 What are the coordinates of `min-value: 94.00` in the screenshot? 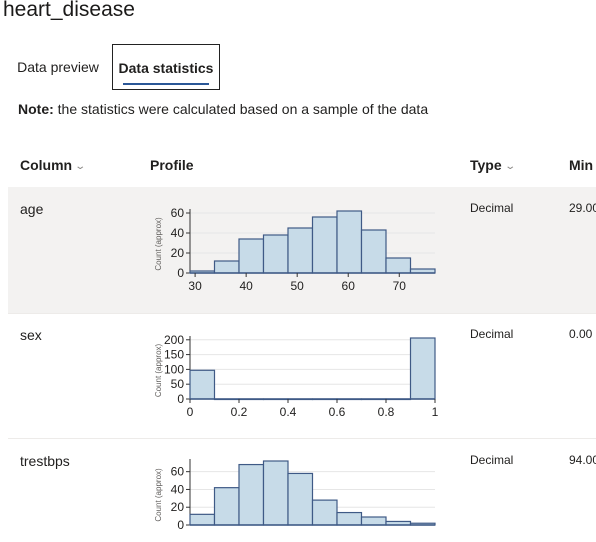 It's located at (582, 460).